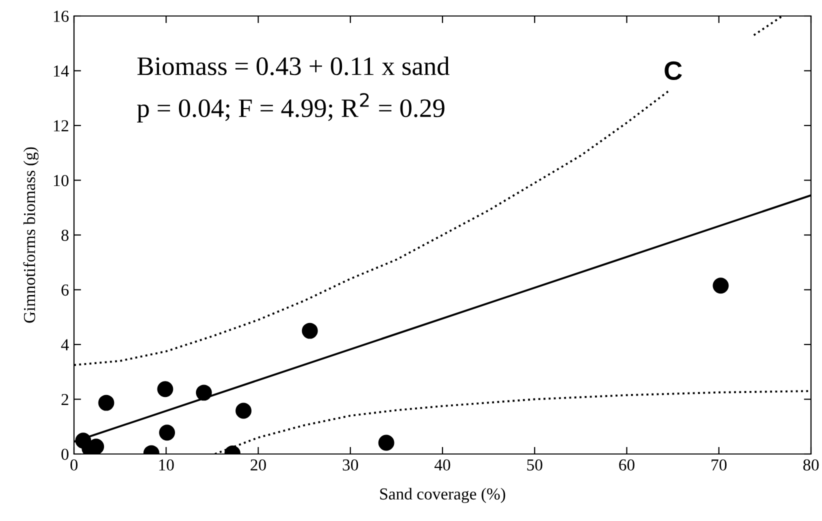  Describe the element at coordinates (65, 344) in the screenshot. I see `y-tick-label: 4` at that location.